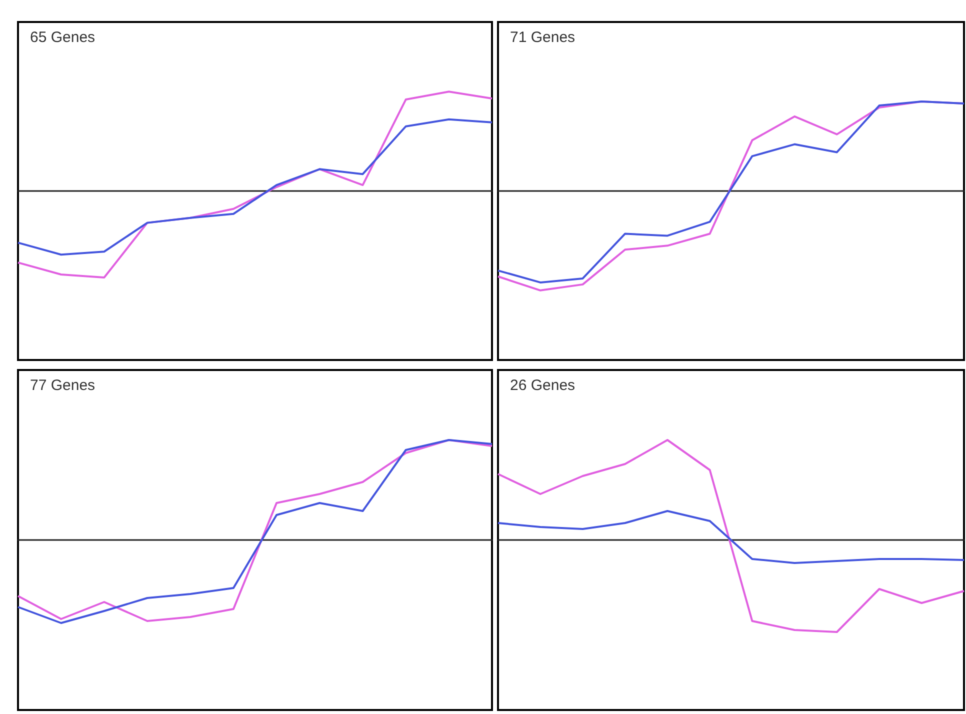 The image size is (966, 714). I want to click on text: 77 Genes, so click(63, 385).